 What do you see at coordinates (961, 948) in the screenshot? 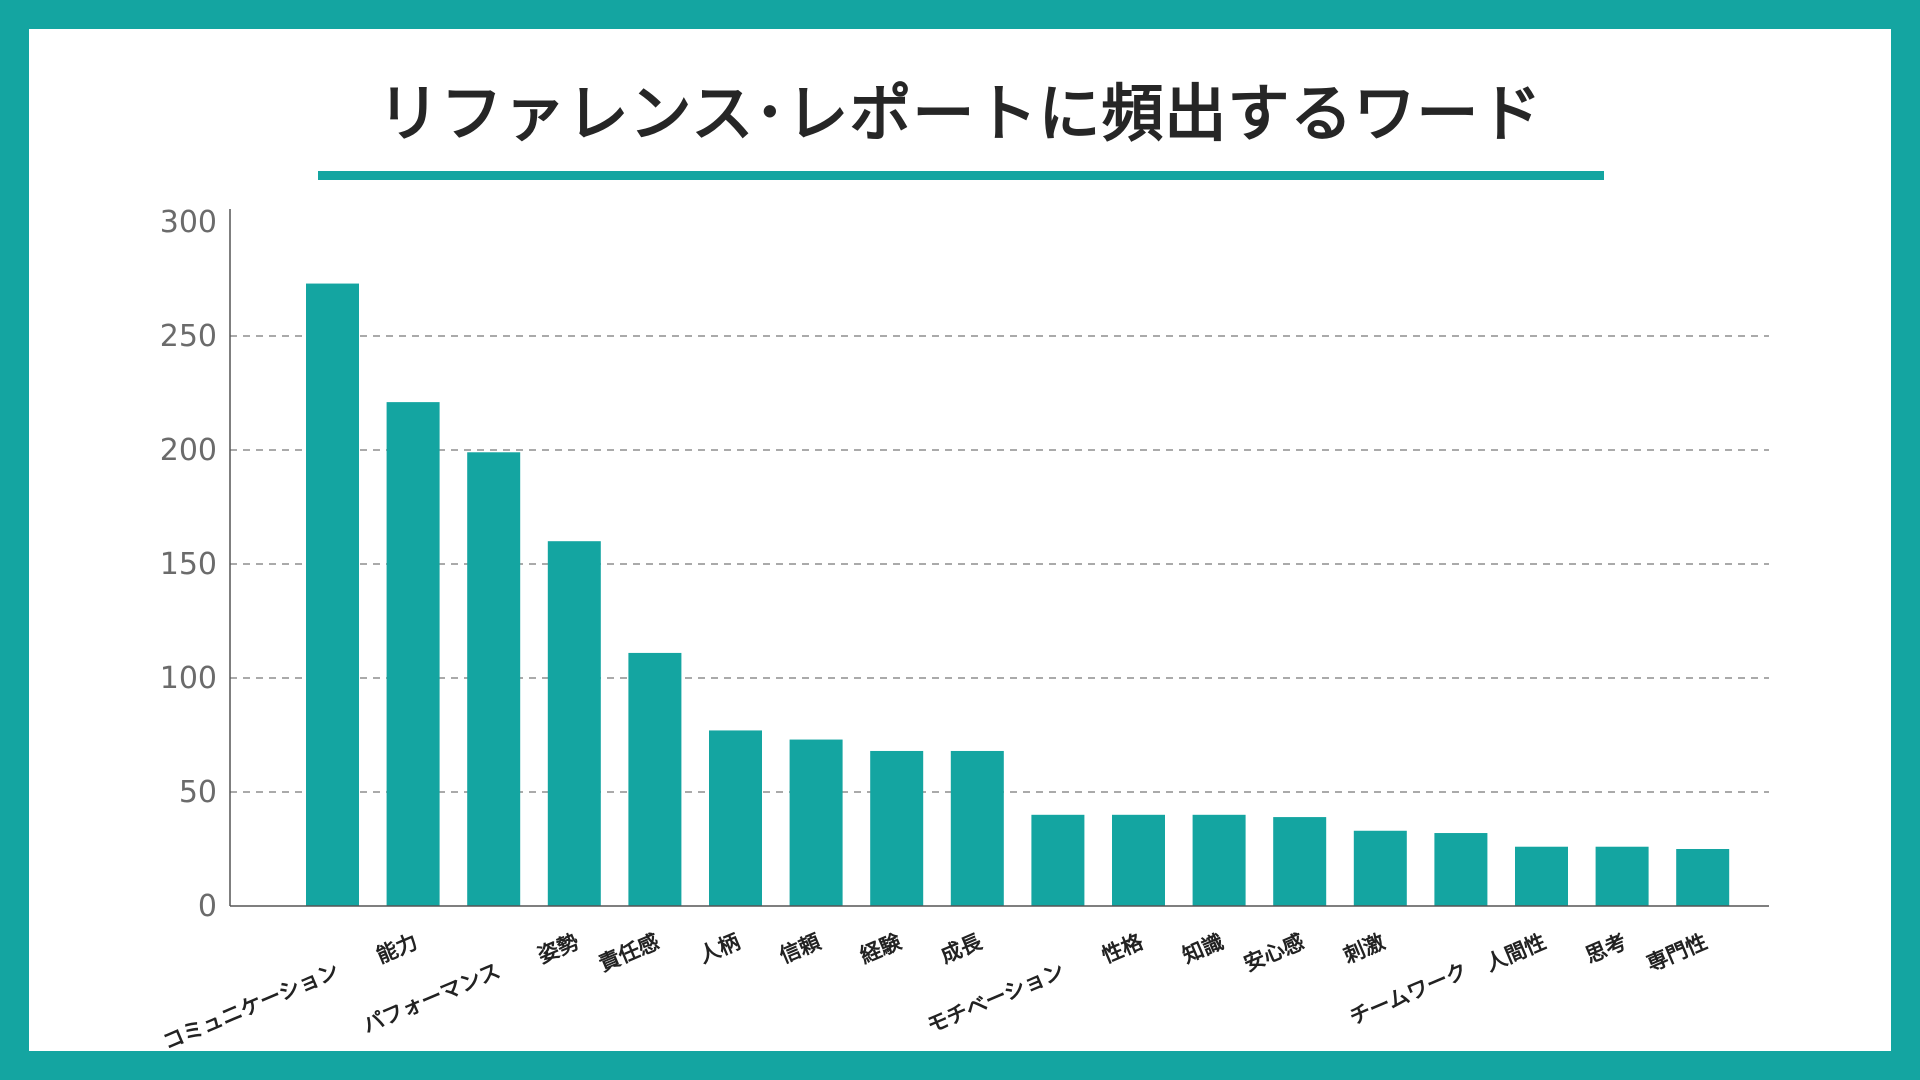
I see `x-tick-label-9: 成長` at bounding box center [961, 948].